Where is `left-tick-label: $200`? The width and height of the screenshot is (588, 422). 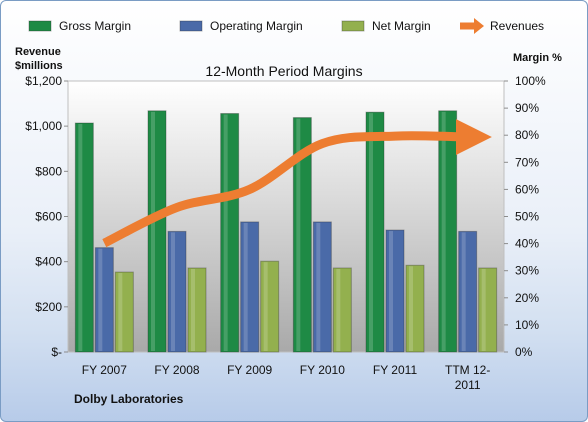 left-tick-label: $200 is located at coordinates (48, 307).